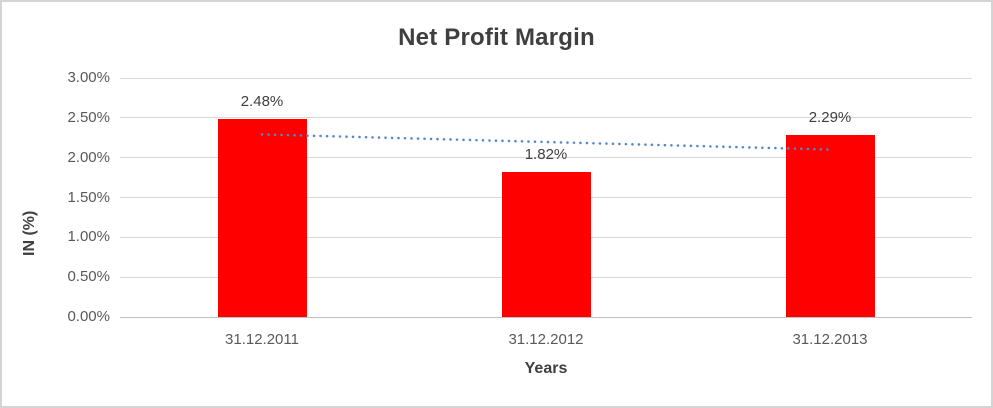  I want to click on bar-value-label: 2.48%, so click(262, 102).